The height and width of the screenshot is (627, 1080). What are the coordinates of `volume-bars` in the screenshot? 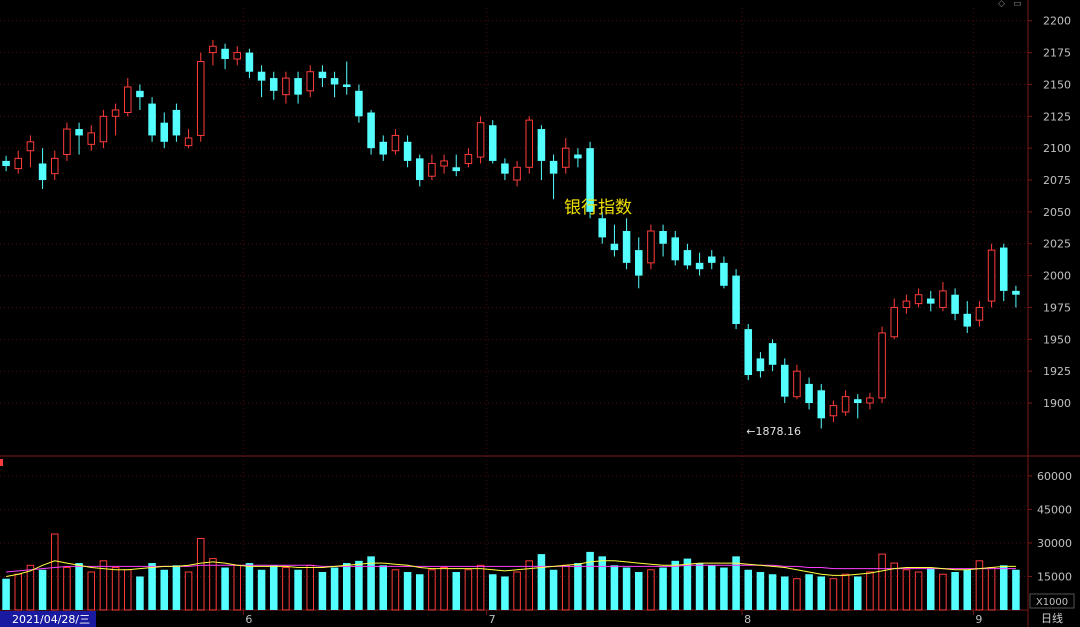 It's located at (511, 572).